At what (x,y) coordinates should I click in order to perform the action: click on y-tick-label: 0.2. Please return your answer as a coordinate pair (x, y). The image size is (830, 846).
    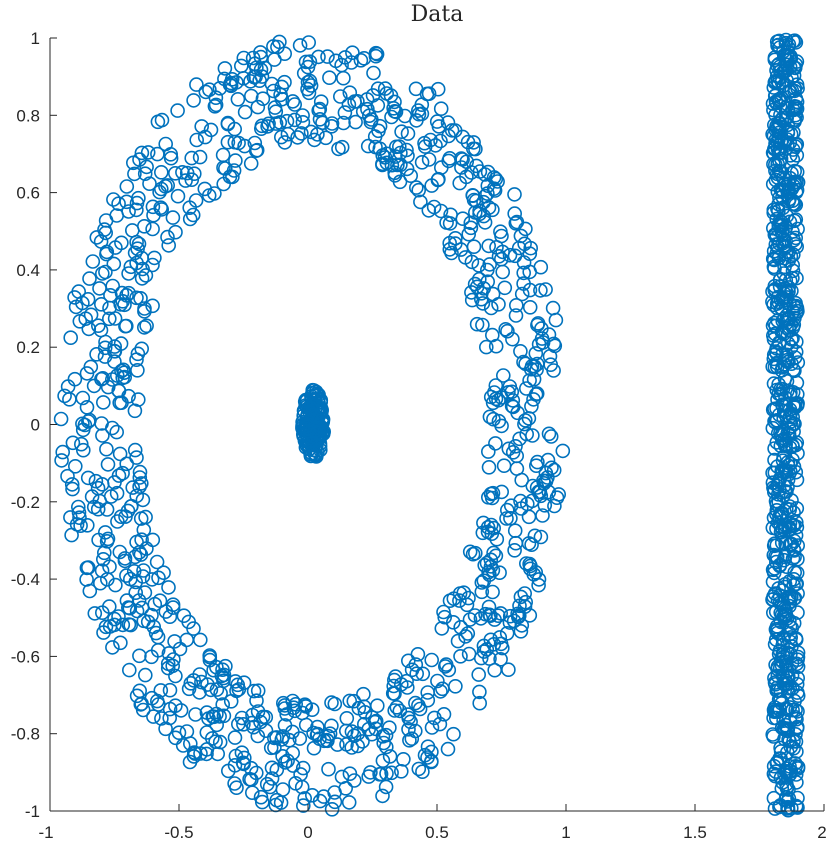
    Looking at the image, I should click on (28, 347).